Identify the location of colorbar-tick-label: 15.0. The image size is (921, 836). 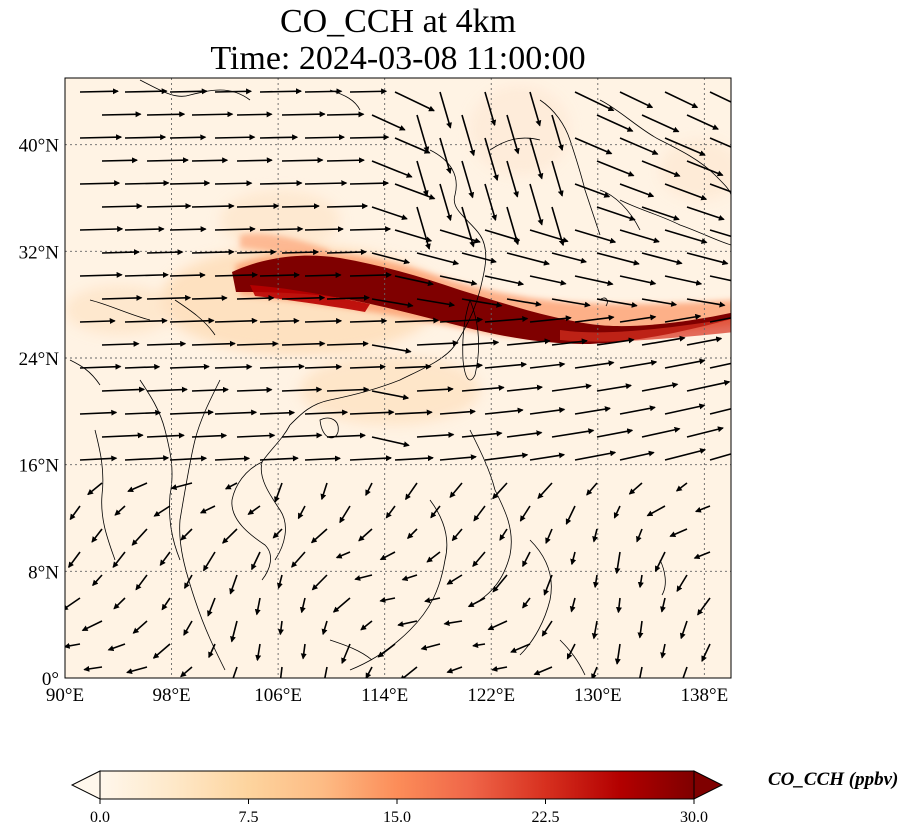
(397, 817).